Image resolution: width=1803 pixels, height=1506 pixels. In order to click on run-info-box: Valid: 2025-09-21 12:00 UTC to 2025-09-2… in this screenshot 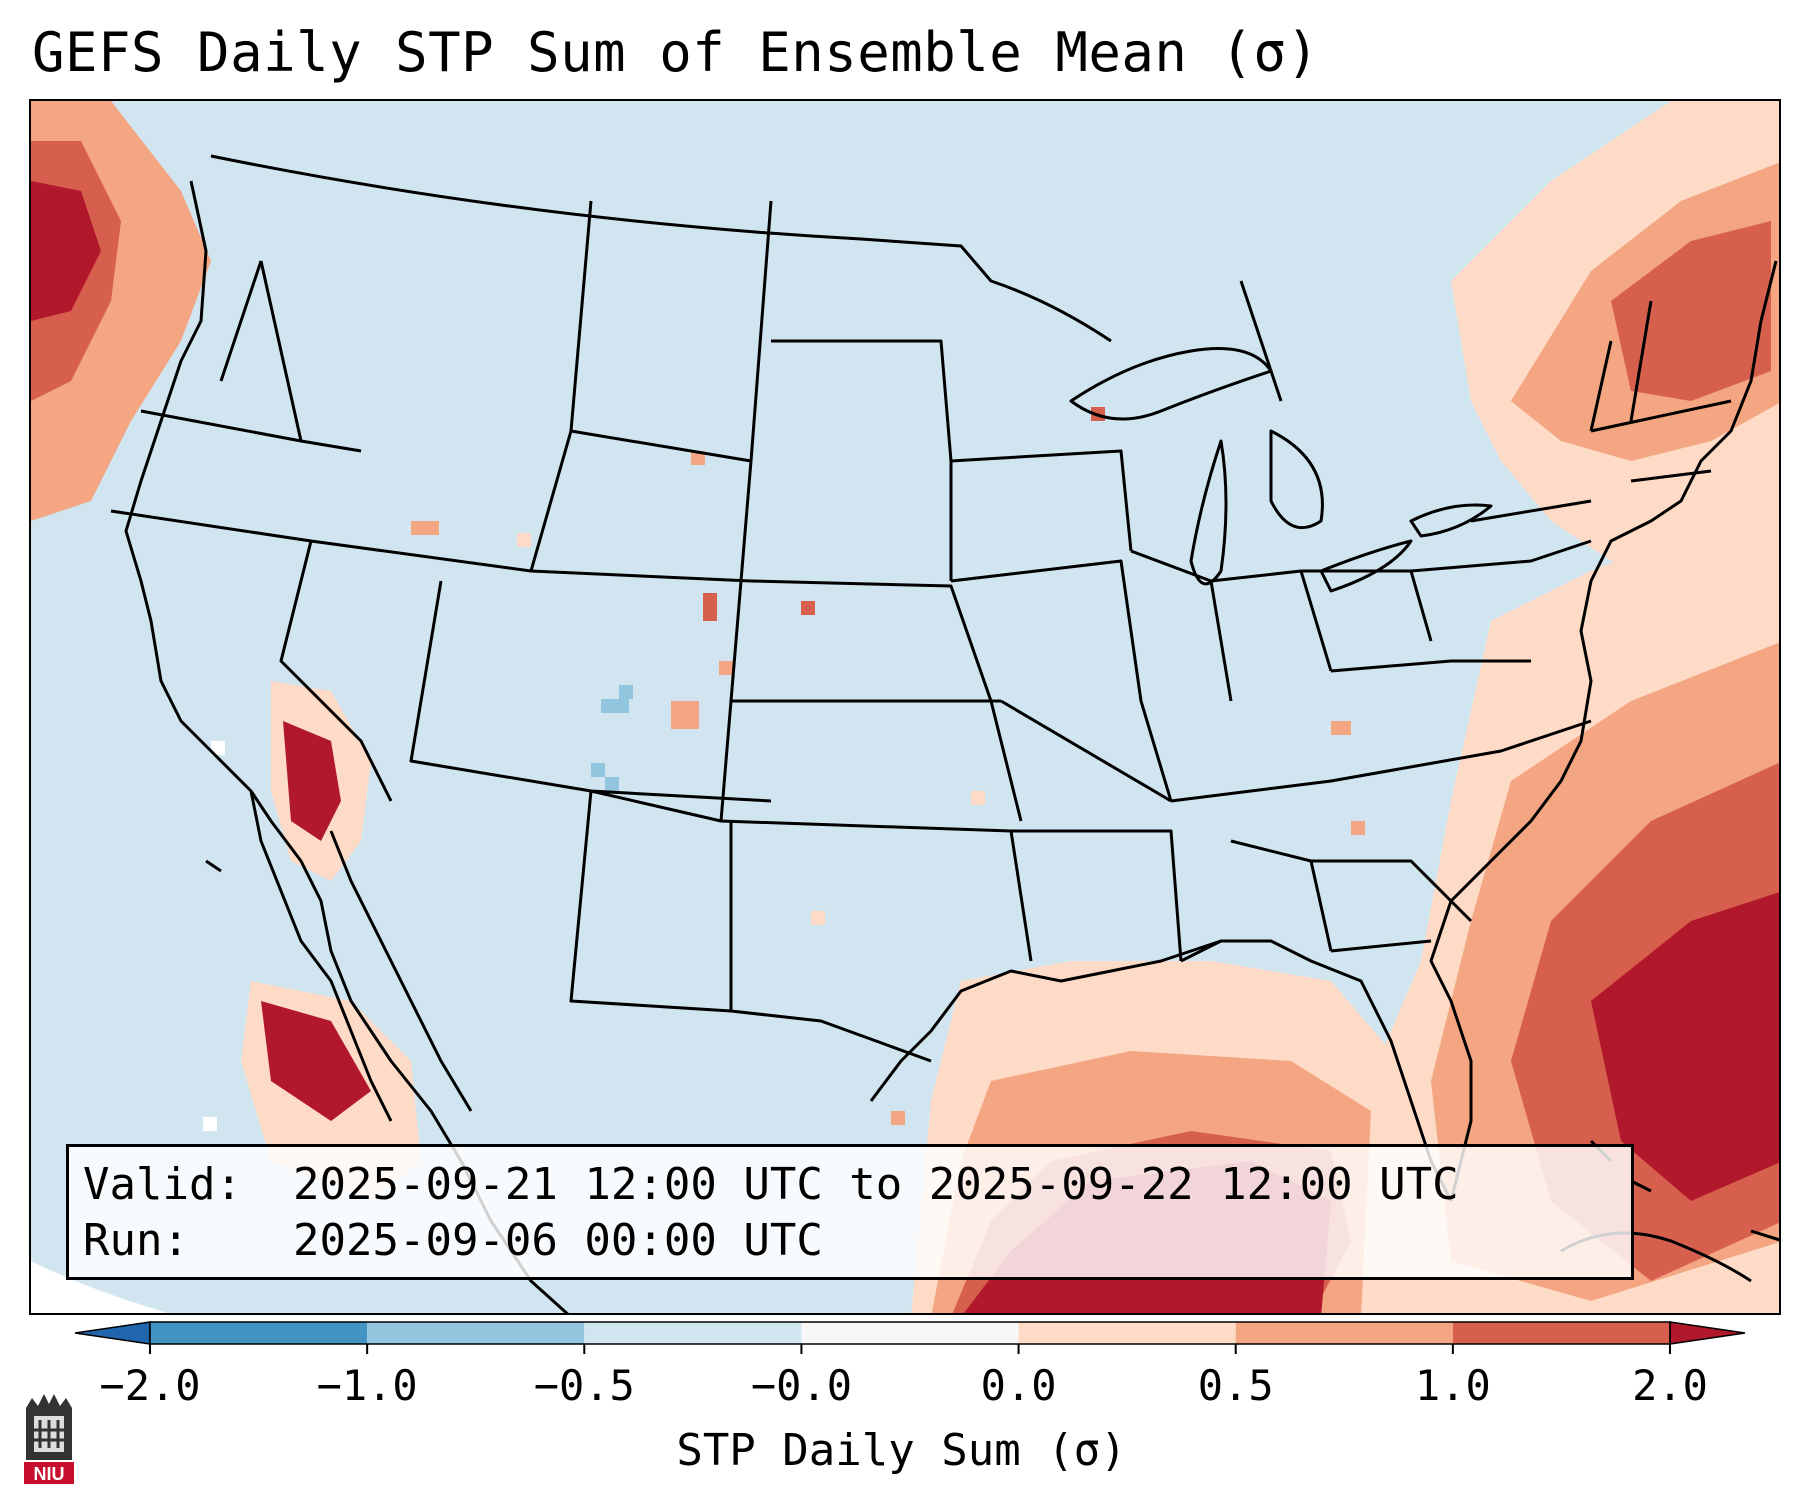, I will do `click(850, 1212)`.